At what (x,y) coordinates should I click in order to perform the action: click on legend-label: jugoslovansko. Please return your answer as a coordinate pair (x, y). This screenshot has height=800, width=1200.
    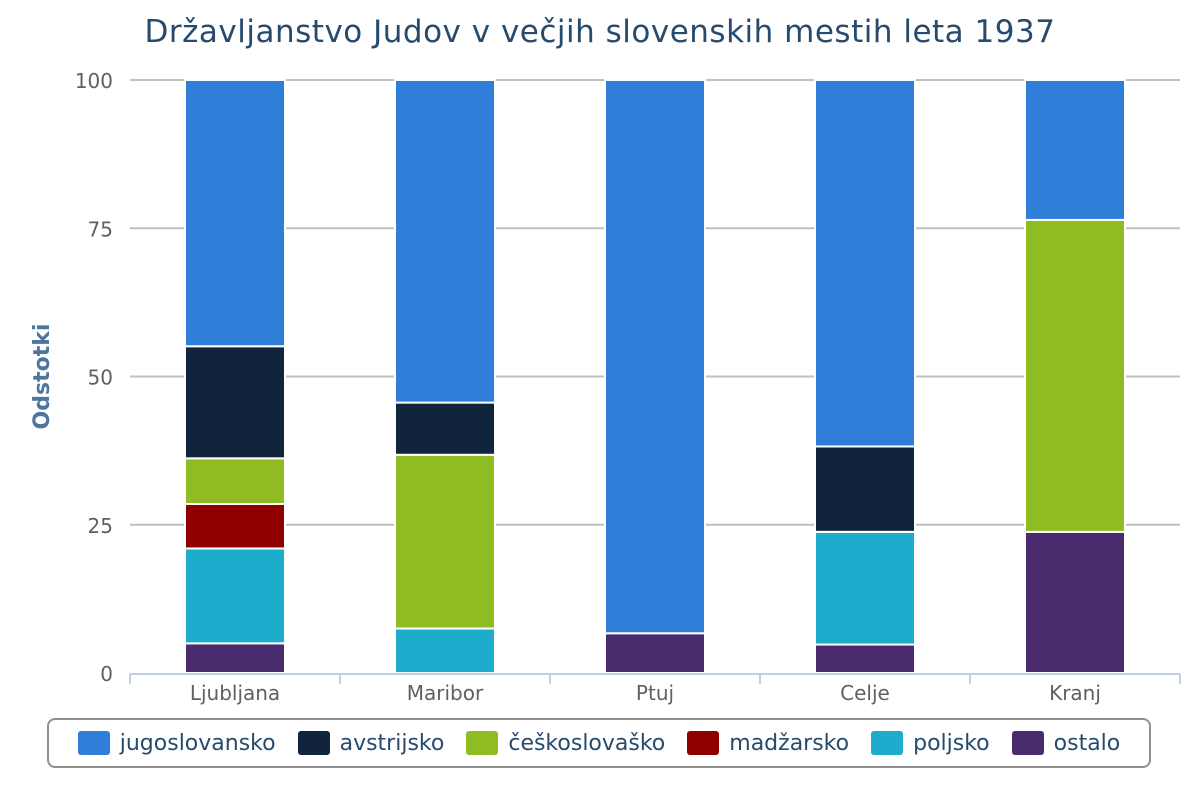
    Looking at the image, I should click on (197, 743).